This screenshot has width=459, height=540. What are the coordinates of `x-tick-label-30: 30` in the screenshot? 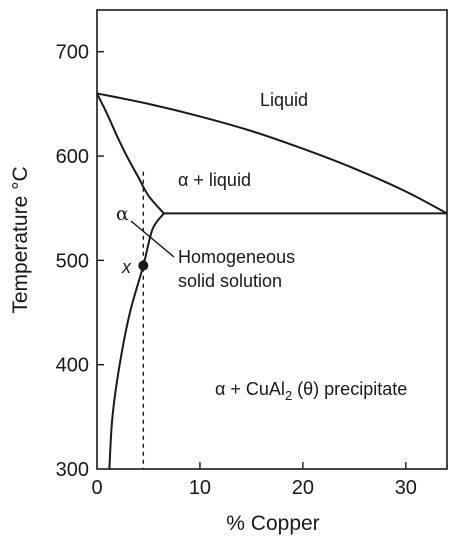 It's located at (406, 488).